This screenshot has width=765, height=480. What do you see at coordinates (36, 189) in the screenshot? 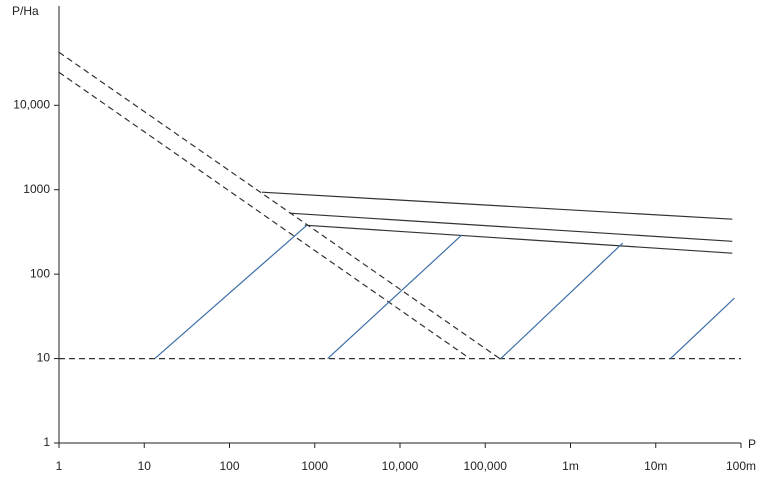
I see `y-tick-label: 1000` at bounding box center [36, 189].